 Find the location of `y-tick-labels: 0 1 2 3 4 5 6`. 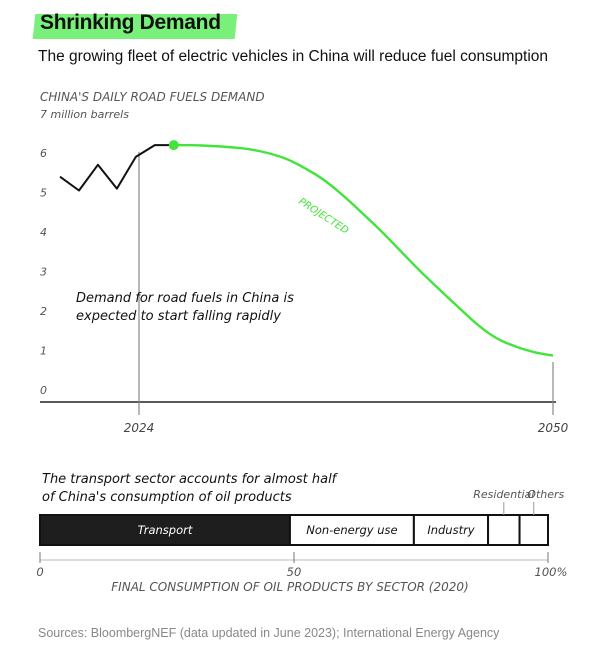

y-tick-labels: 0 1 2 3 4 5 6 is located at coordinates (43, 272).